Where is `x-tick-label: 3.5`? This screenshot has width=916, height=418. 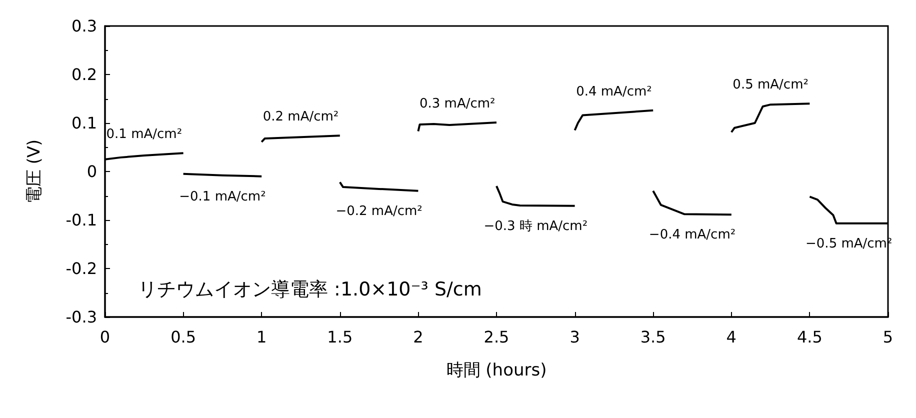 x-tick-label: 3.5 is located at coordinates (653, 337).